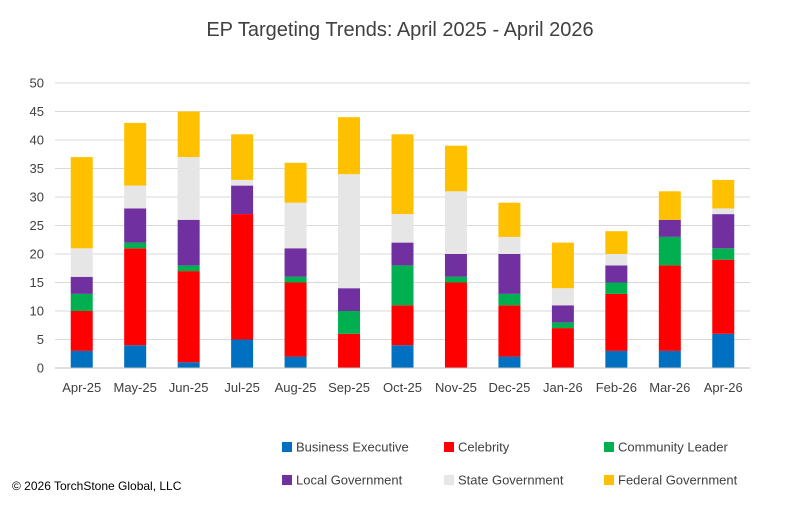 The height and width of the screenshot is (508, 800). What do you see at coordinates (241, 387) in the screenshot?
I see `x-tick-label: Jul-25` at bounding box center [241, 387].